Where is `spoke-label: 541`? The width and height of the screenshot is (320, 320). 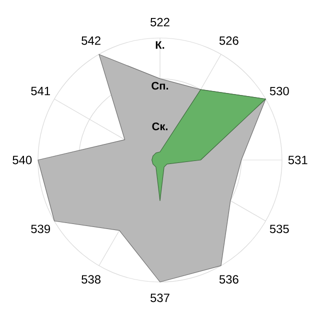
spoke-label: 541 is located at coordinates (40, 91).